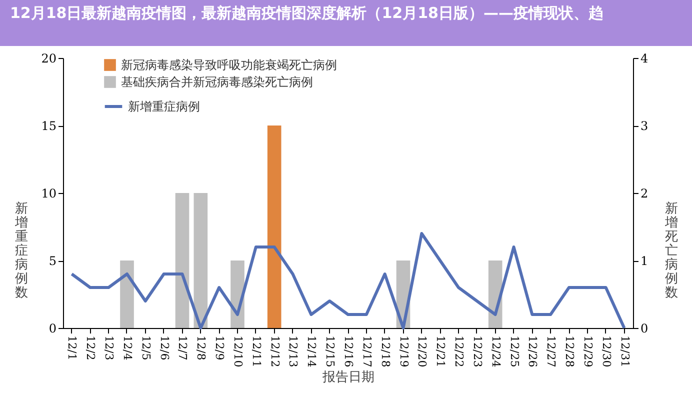  Describe the element at coordinates (330, 352) in the screenshot. I see `x-tick-label: 12/15` at that location.